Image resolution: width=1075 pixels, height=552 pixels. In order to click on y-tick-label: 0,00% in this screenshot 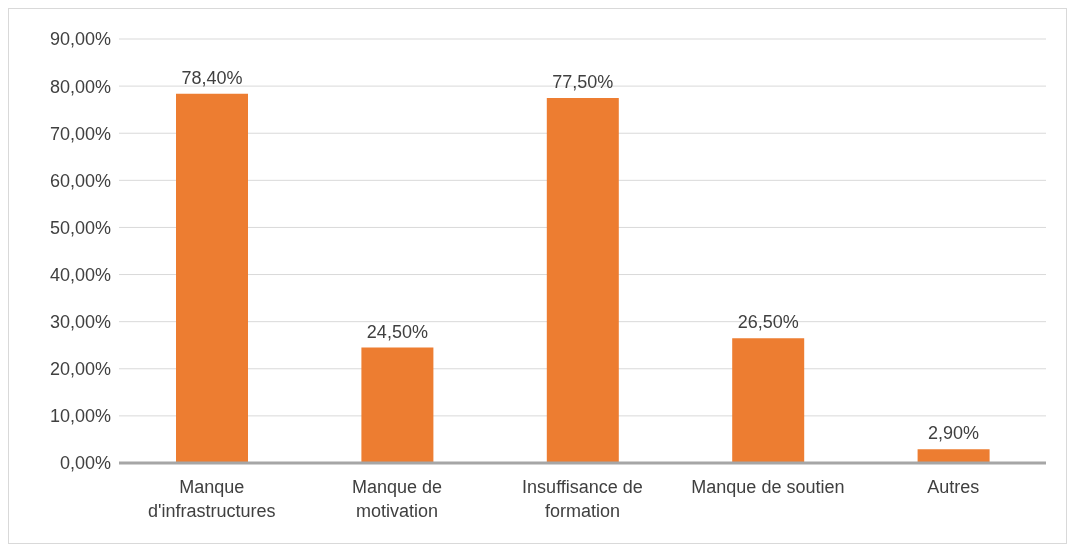, I will do `click(85, 463)`.